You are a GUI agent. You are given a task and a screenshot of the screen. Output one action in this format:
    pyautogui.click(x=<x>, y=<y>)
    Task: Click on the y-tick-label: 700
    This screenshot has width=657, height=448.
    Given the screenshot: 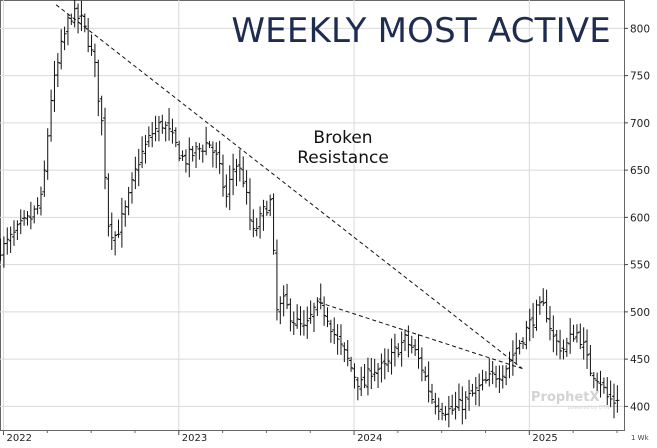 What is the action you would take?
    pyautogui.click(x=640, y=124)
    